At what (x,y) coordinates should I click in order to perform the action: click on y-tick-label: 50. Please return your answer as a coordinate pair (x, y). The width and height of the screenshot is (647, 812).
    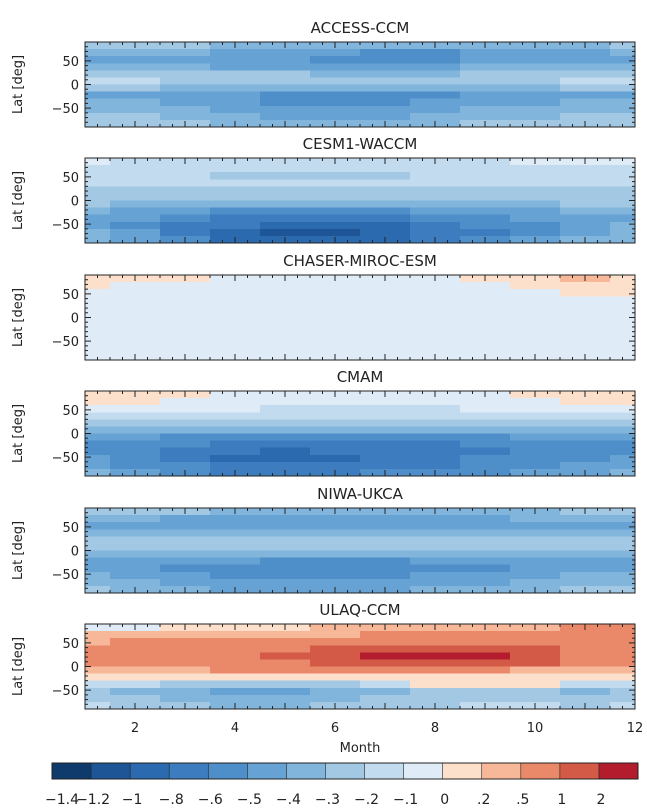
    Looking at the image, I should click on (70, 411).